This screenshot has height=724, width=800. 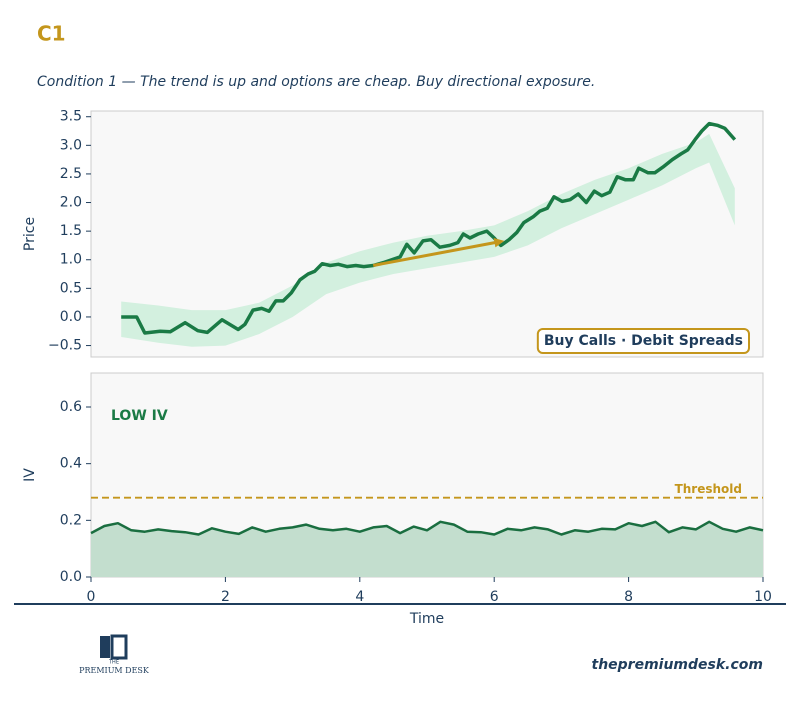 I want to click on arrow-head, so click(x=499, y=242).